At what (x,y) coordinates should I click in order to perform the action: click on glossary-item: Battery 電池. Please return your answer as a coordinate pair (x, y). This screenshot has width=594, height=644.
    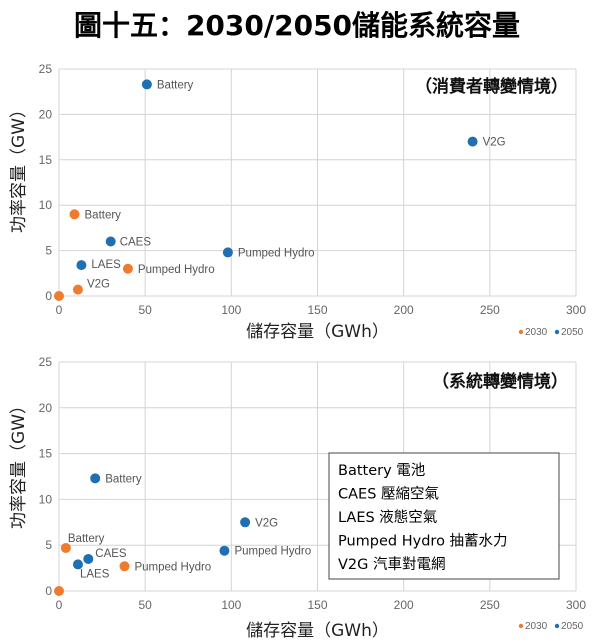
    Looking at the image, I should click on (381, 470).